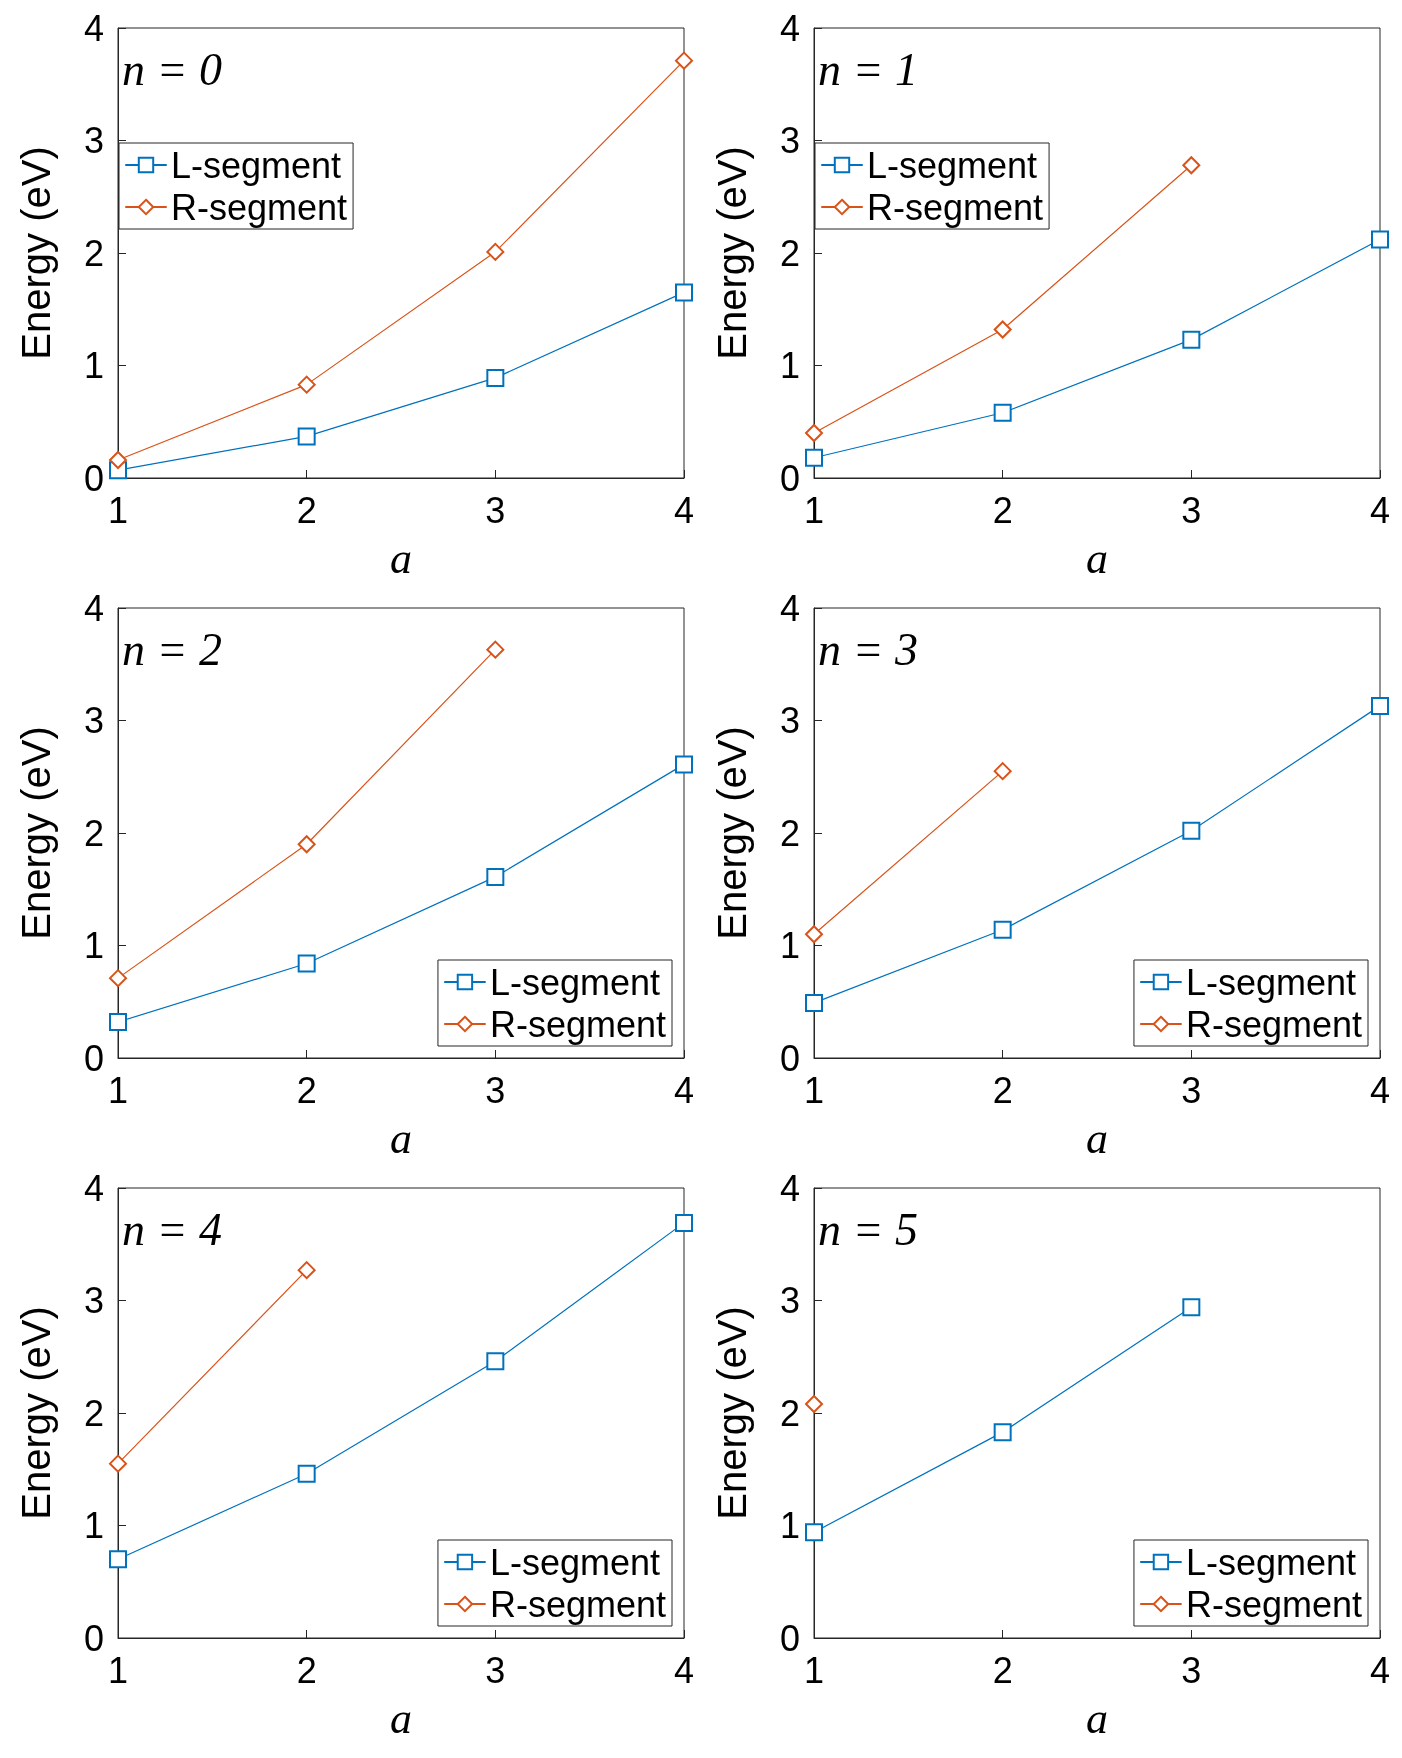 Image resolution: width=1402 pixels, height=1758 pixels. I want to click on annotation: n = 3, so click(868, 649).